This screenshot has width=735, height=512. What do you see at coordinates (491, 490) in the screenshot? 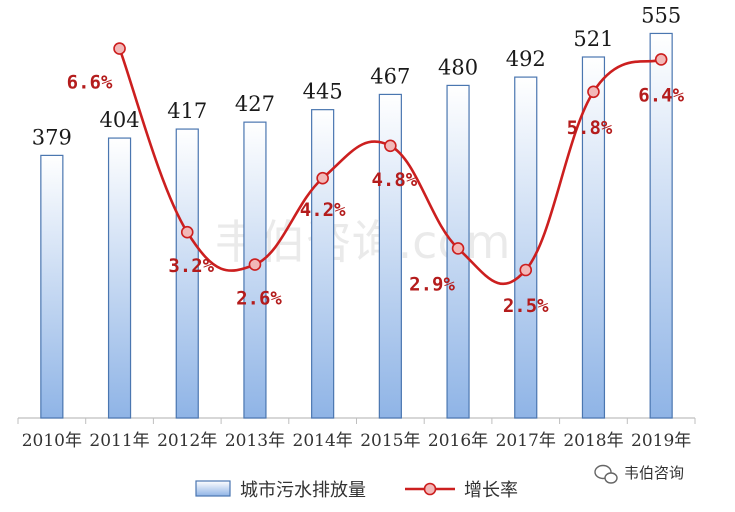
I see `legend-line-label: 增长率` at bounding box center [491, 490].